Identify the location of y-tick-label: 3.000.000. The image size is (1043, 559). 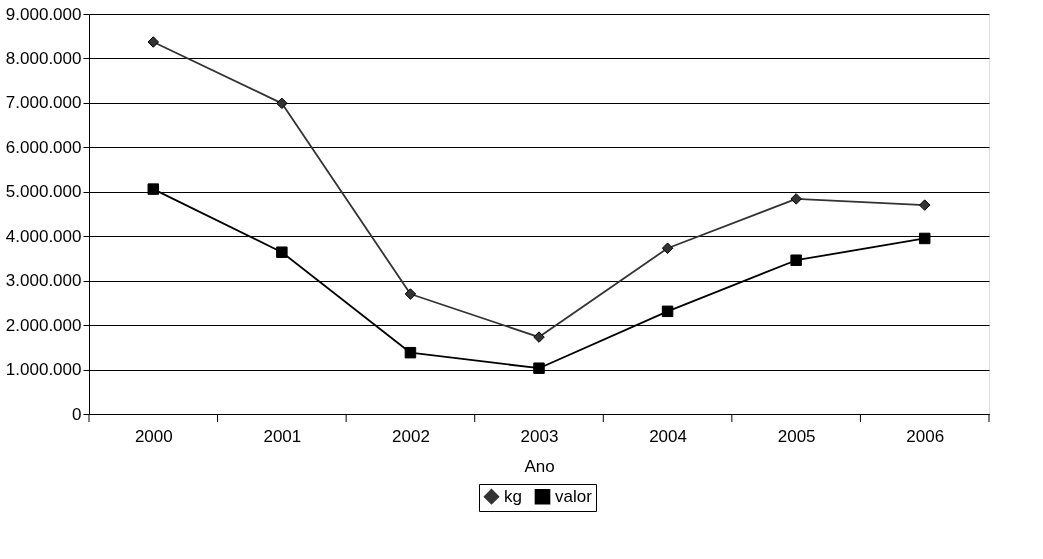
(43, 281).